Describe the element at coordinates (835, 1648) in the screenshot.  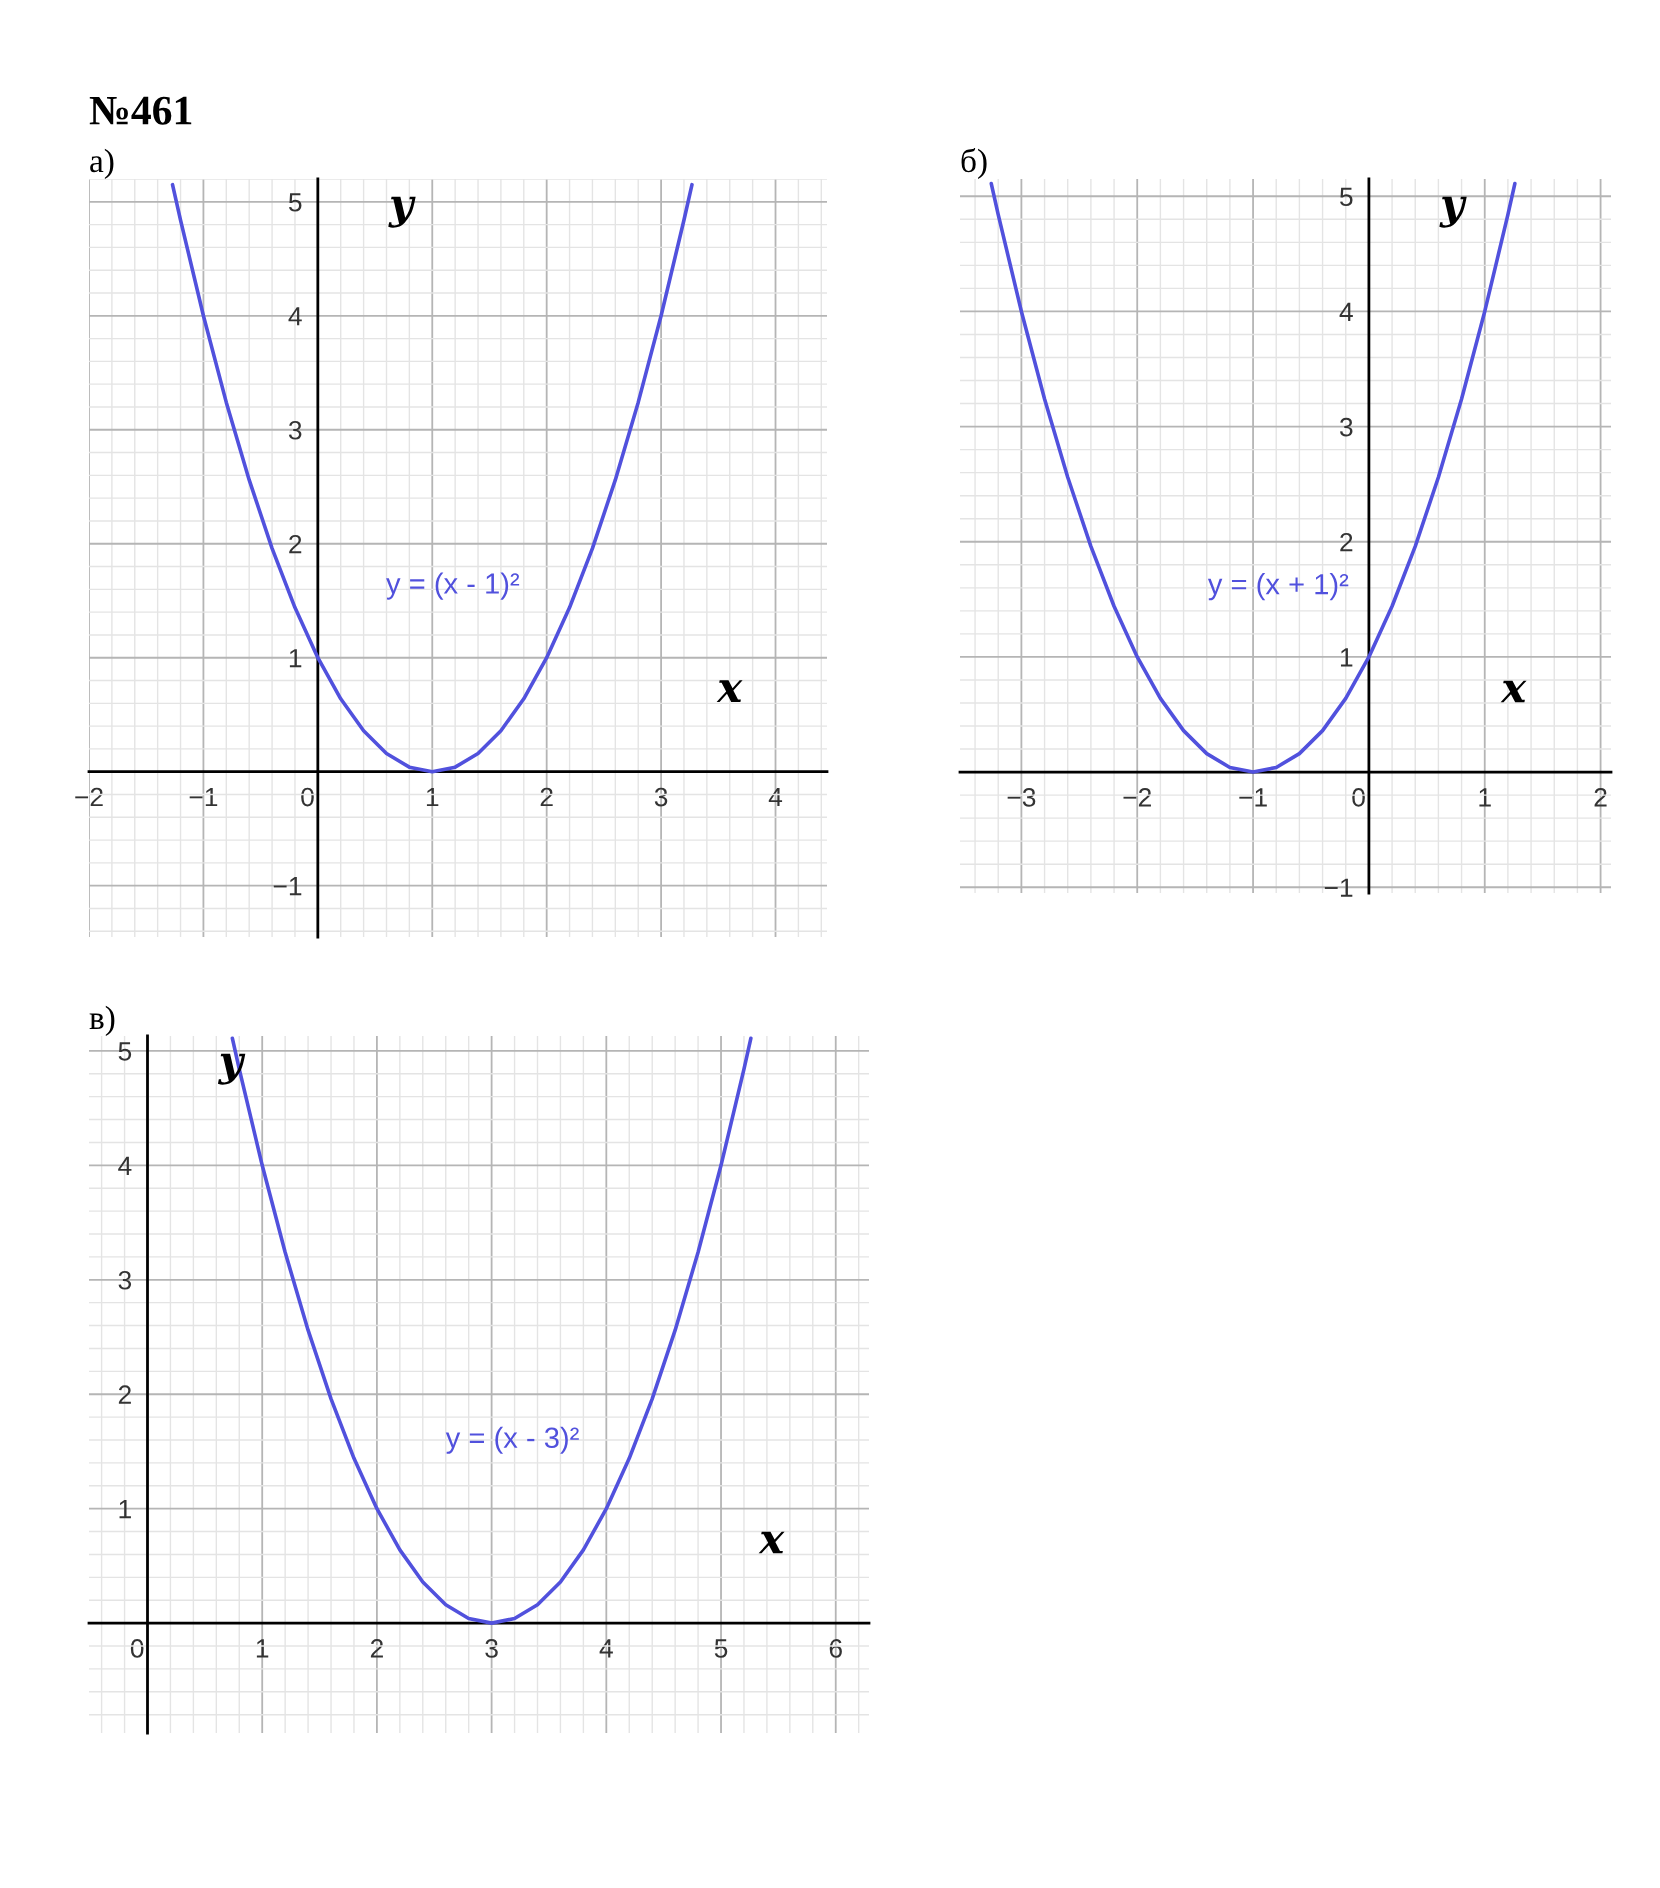
I see `x-tick-label: 6` at that location.